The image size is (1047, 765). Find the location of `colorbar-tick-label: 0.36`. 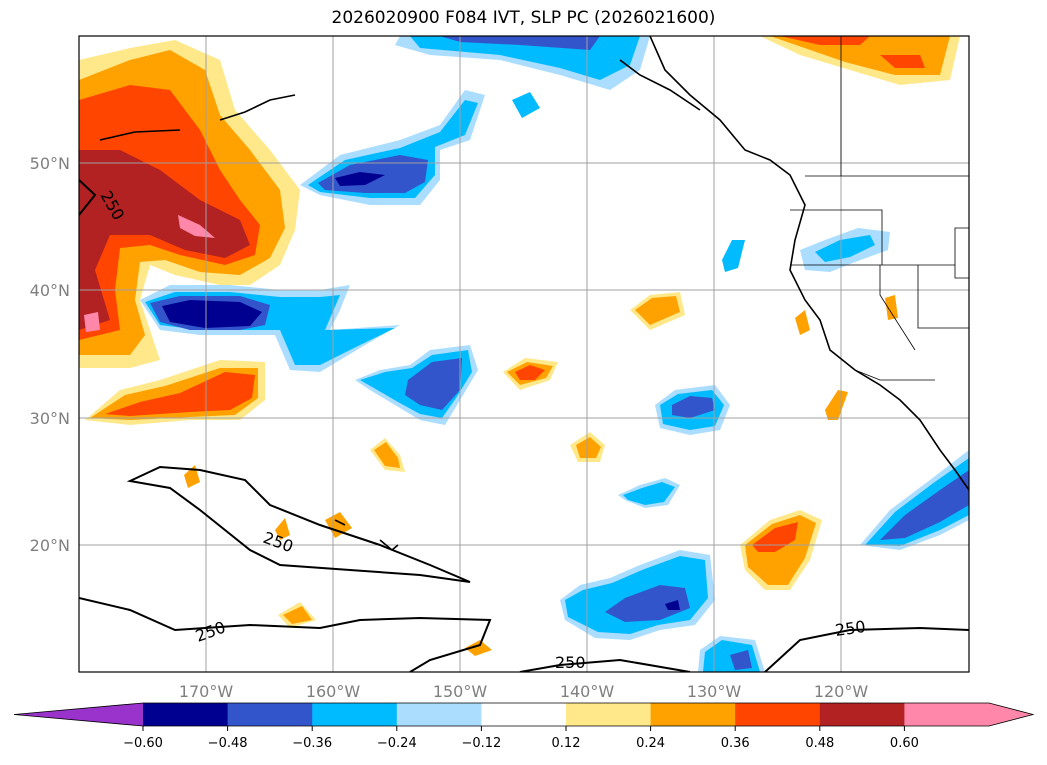

colorbar-tick-label: 0.36 is located at coordinates (735, 743).